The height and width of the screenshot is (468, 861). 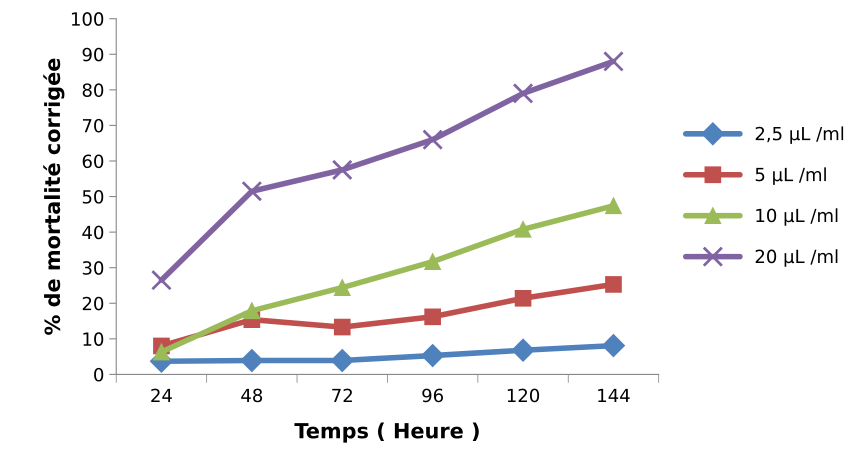 What do you see at coordinates (93, 268) in the screenshot?
I see `y-tick-label: 30` at bounding box center [93, 268].